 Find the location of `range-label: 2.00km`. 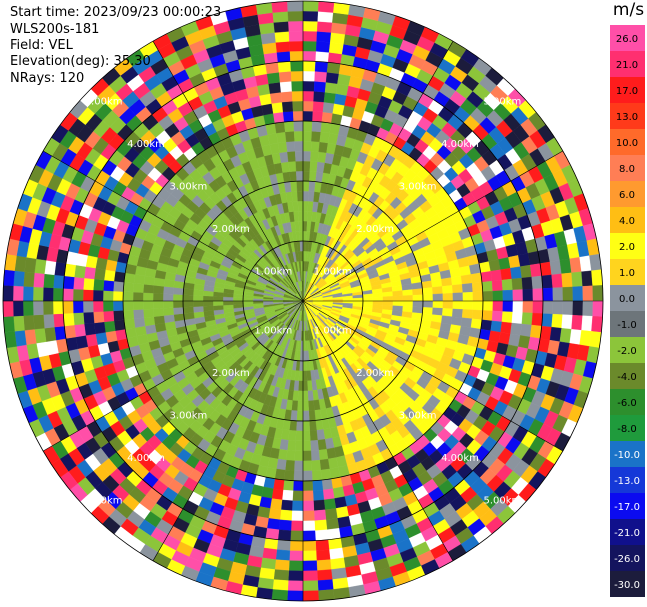

range-label: 2.00km is located at coordinates (231, 373).